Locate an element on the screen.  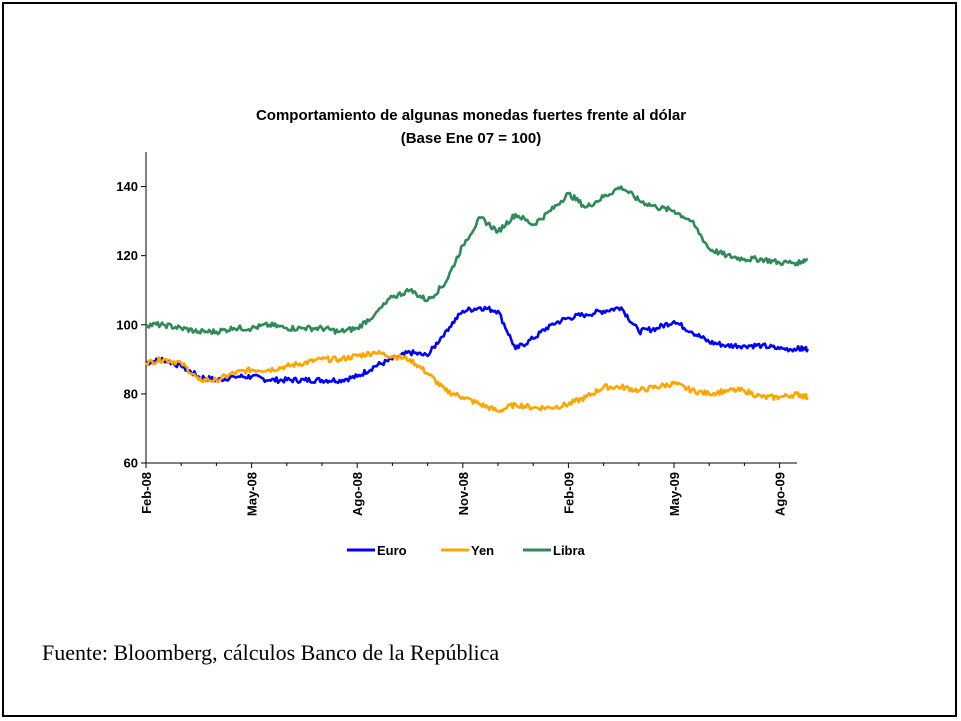
chart-subtitle: (Base Ene 07 = 100) is located at coordinates (471, 138).